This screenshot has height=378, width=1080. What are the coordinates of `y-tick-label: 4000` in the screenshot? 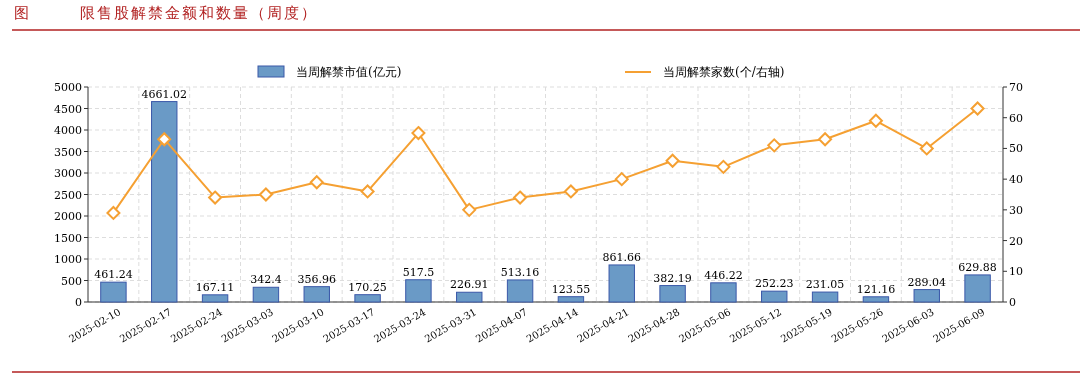 It's located at (68, 130).